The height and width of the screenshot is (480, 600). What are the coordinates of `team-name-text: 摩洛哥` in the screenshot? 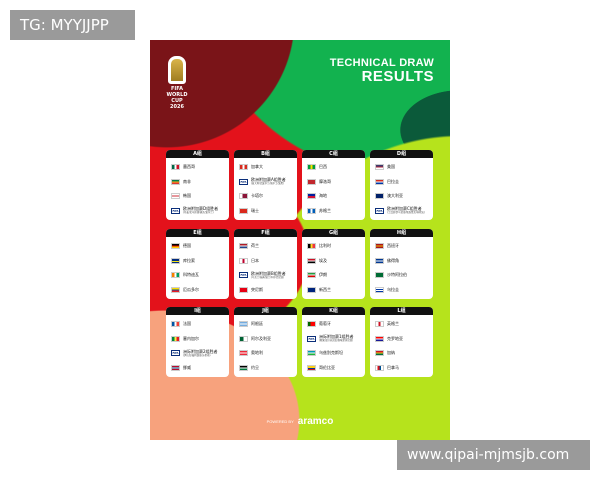 It's located at (325, 181).